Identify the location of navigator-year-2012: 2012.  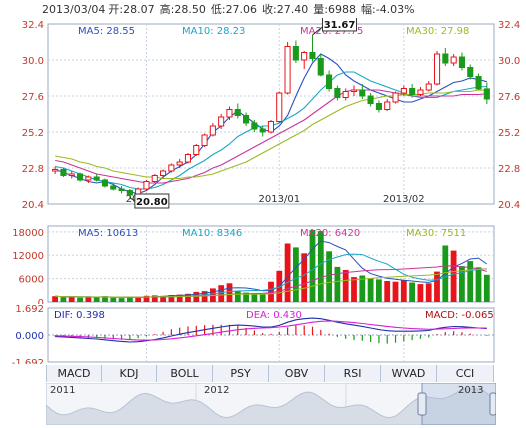
(217, 390).